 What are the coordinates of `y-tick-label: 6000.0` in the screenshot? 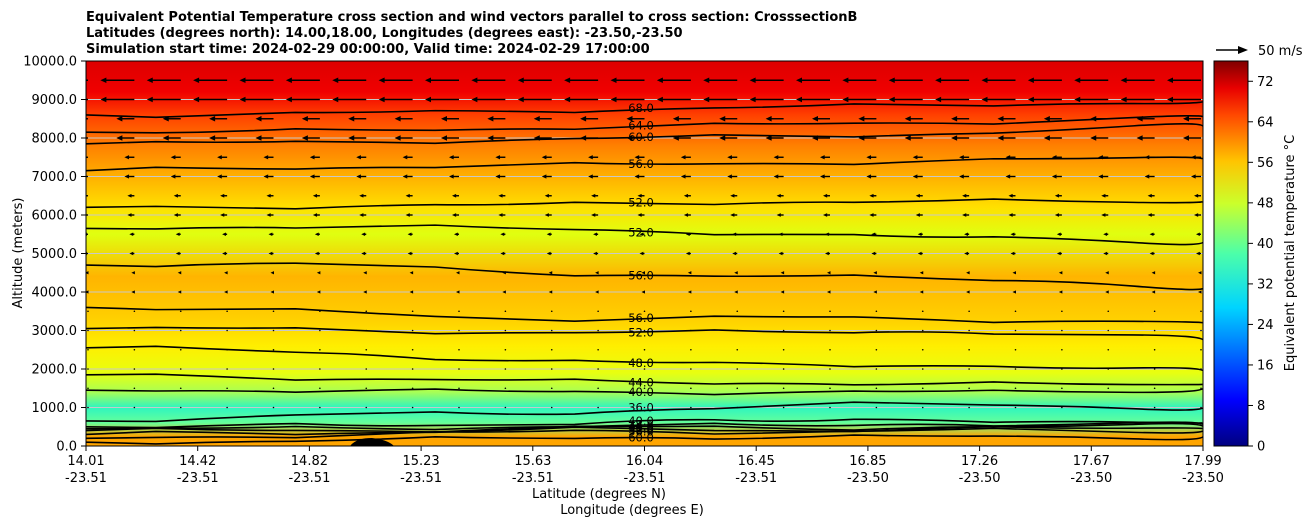 It's located at (55, 216).